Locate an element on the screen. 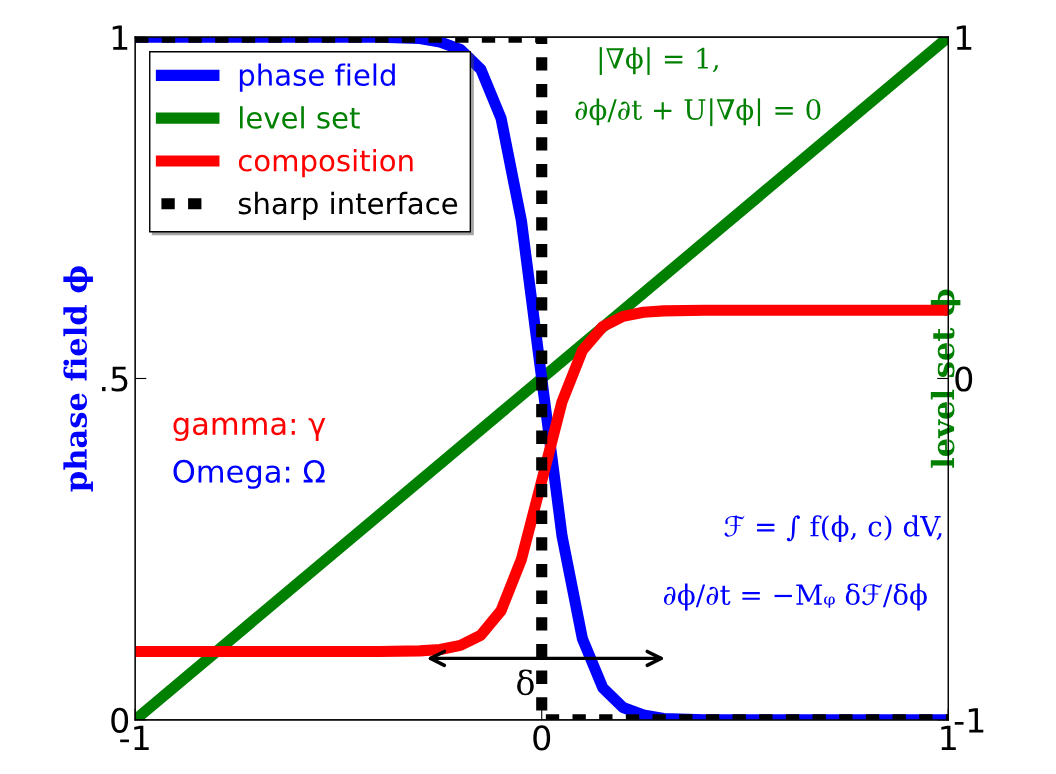 The image size is (1056, 774). y-tick-label: .5 is located at coordinates (115, 379).